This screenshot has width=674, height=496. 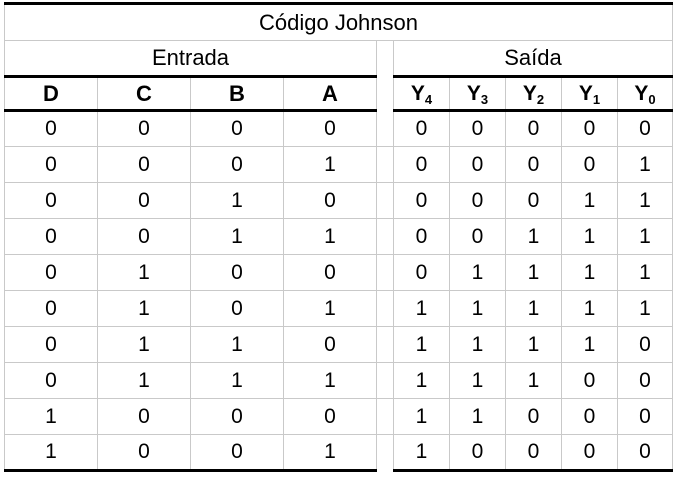 What do you see at coordinates (589, 94) in the screenshot?
I see `column-header-y1: Y1` at bounding box center [589, 94].